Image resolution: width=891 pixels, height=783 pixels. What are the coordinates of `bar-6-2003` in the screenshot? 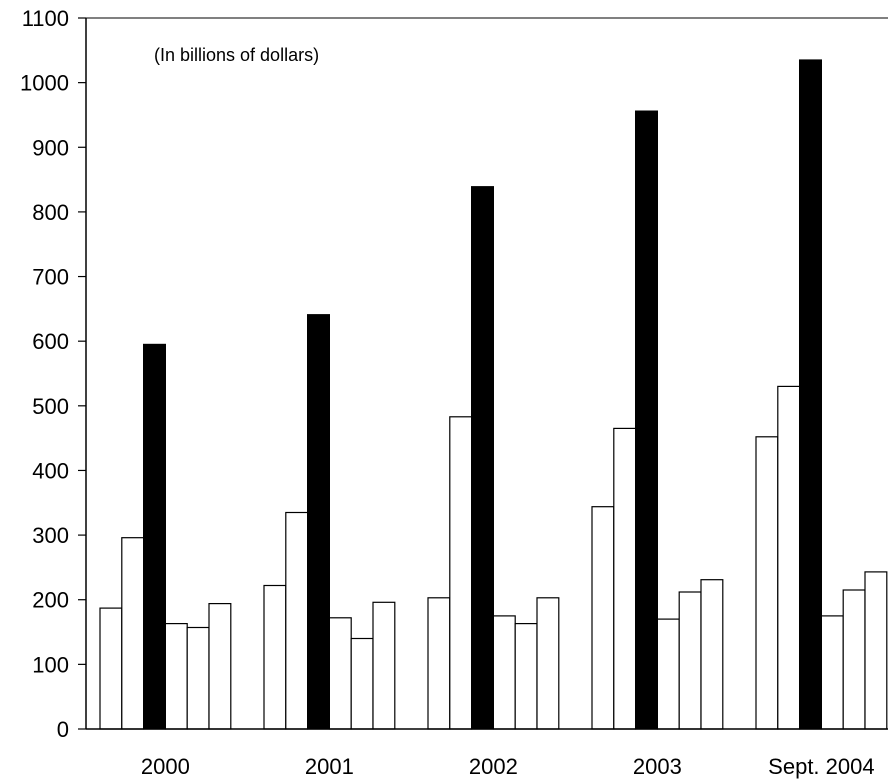 It's located at (712, 654).